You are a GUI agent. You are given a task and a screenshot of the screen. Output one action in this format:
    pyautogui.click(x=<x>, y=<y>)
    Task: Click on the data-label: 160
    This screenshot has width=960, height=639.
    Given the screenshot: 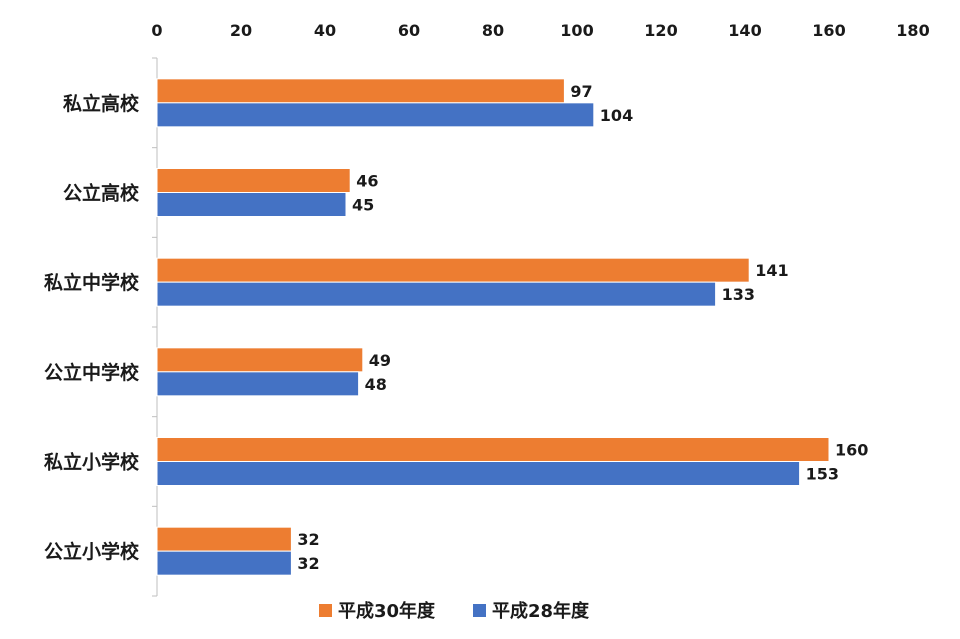 What is the action you would take?
    pyautogui.click(x=851, y=450)
    